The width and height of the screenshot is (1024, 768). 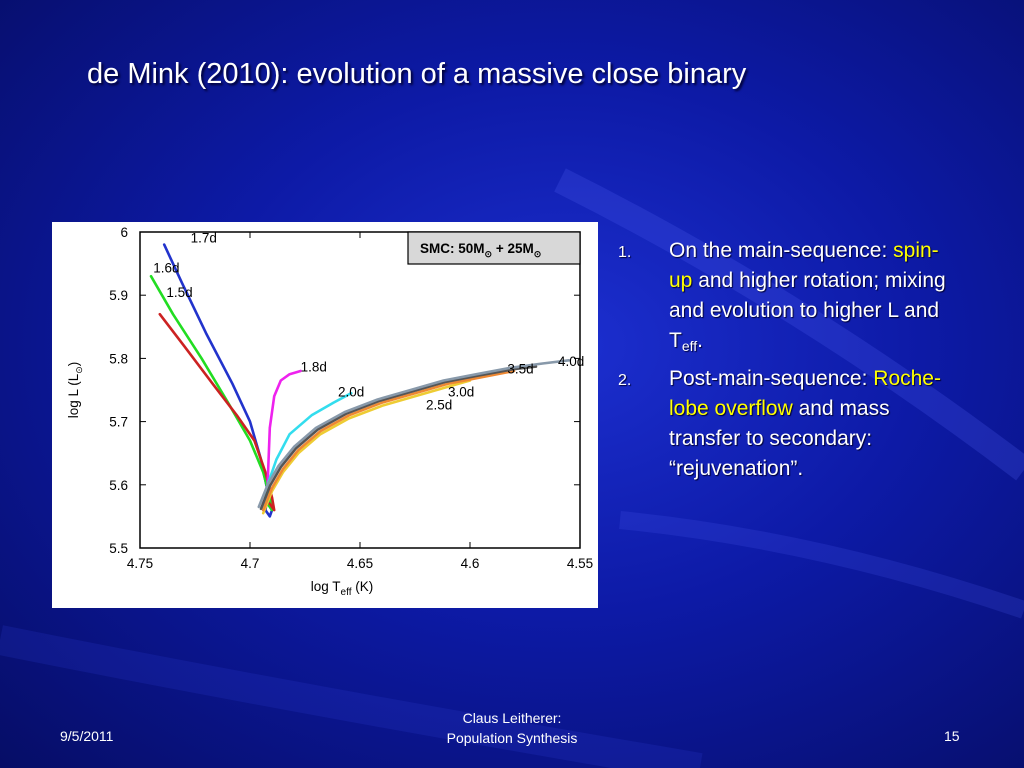 I want to click on series-label-1-7d: 1.7d, so click(x=204, y=238).